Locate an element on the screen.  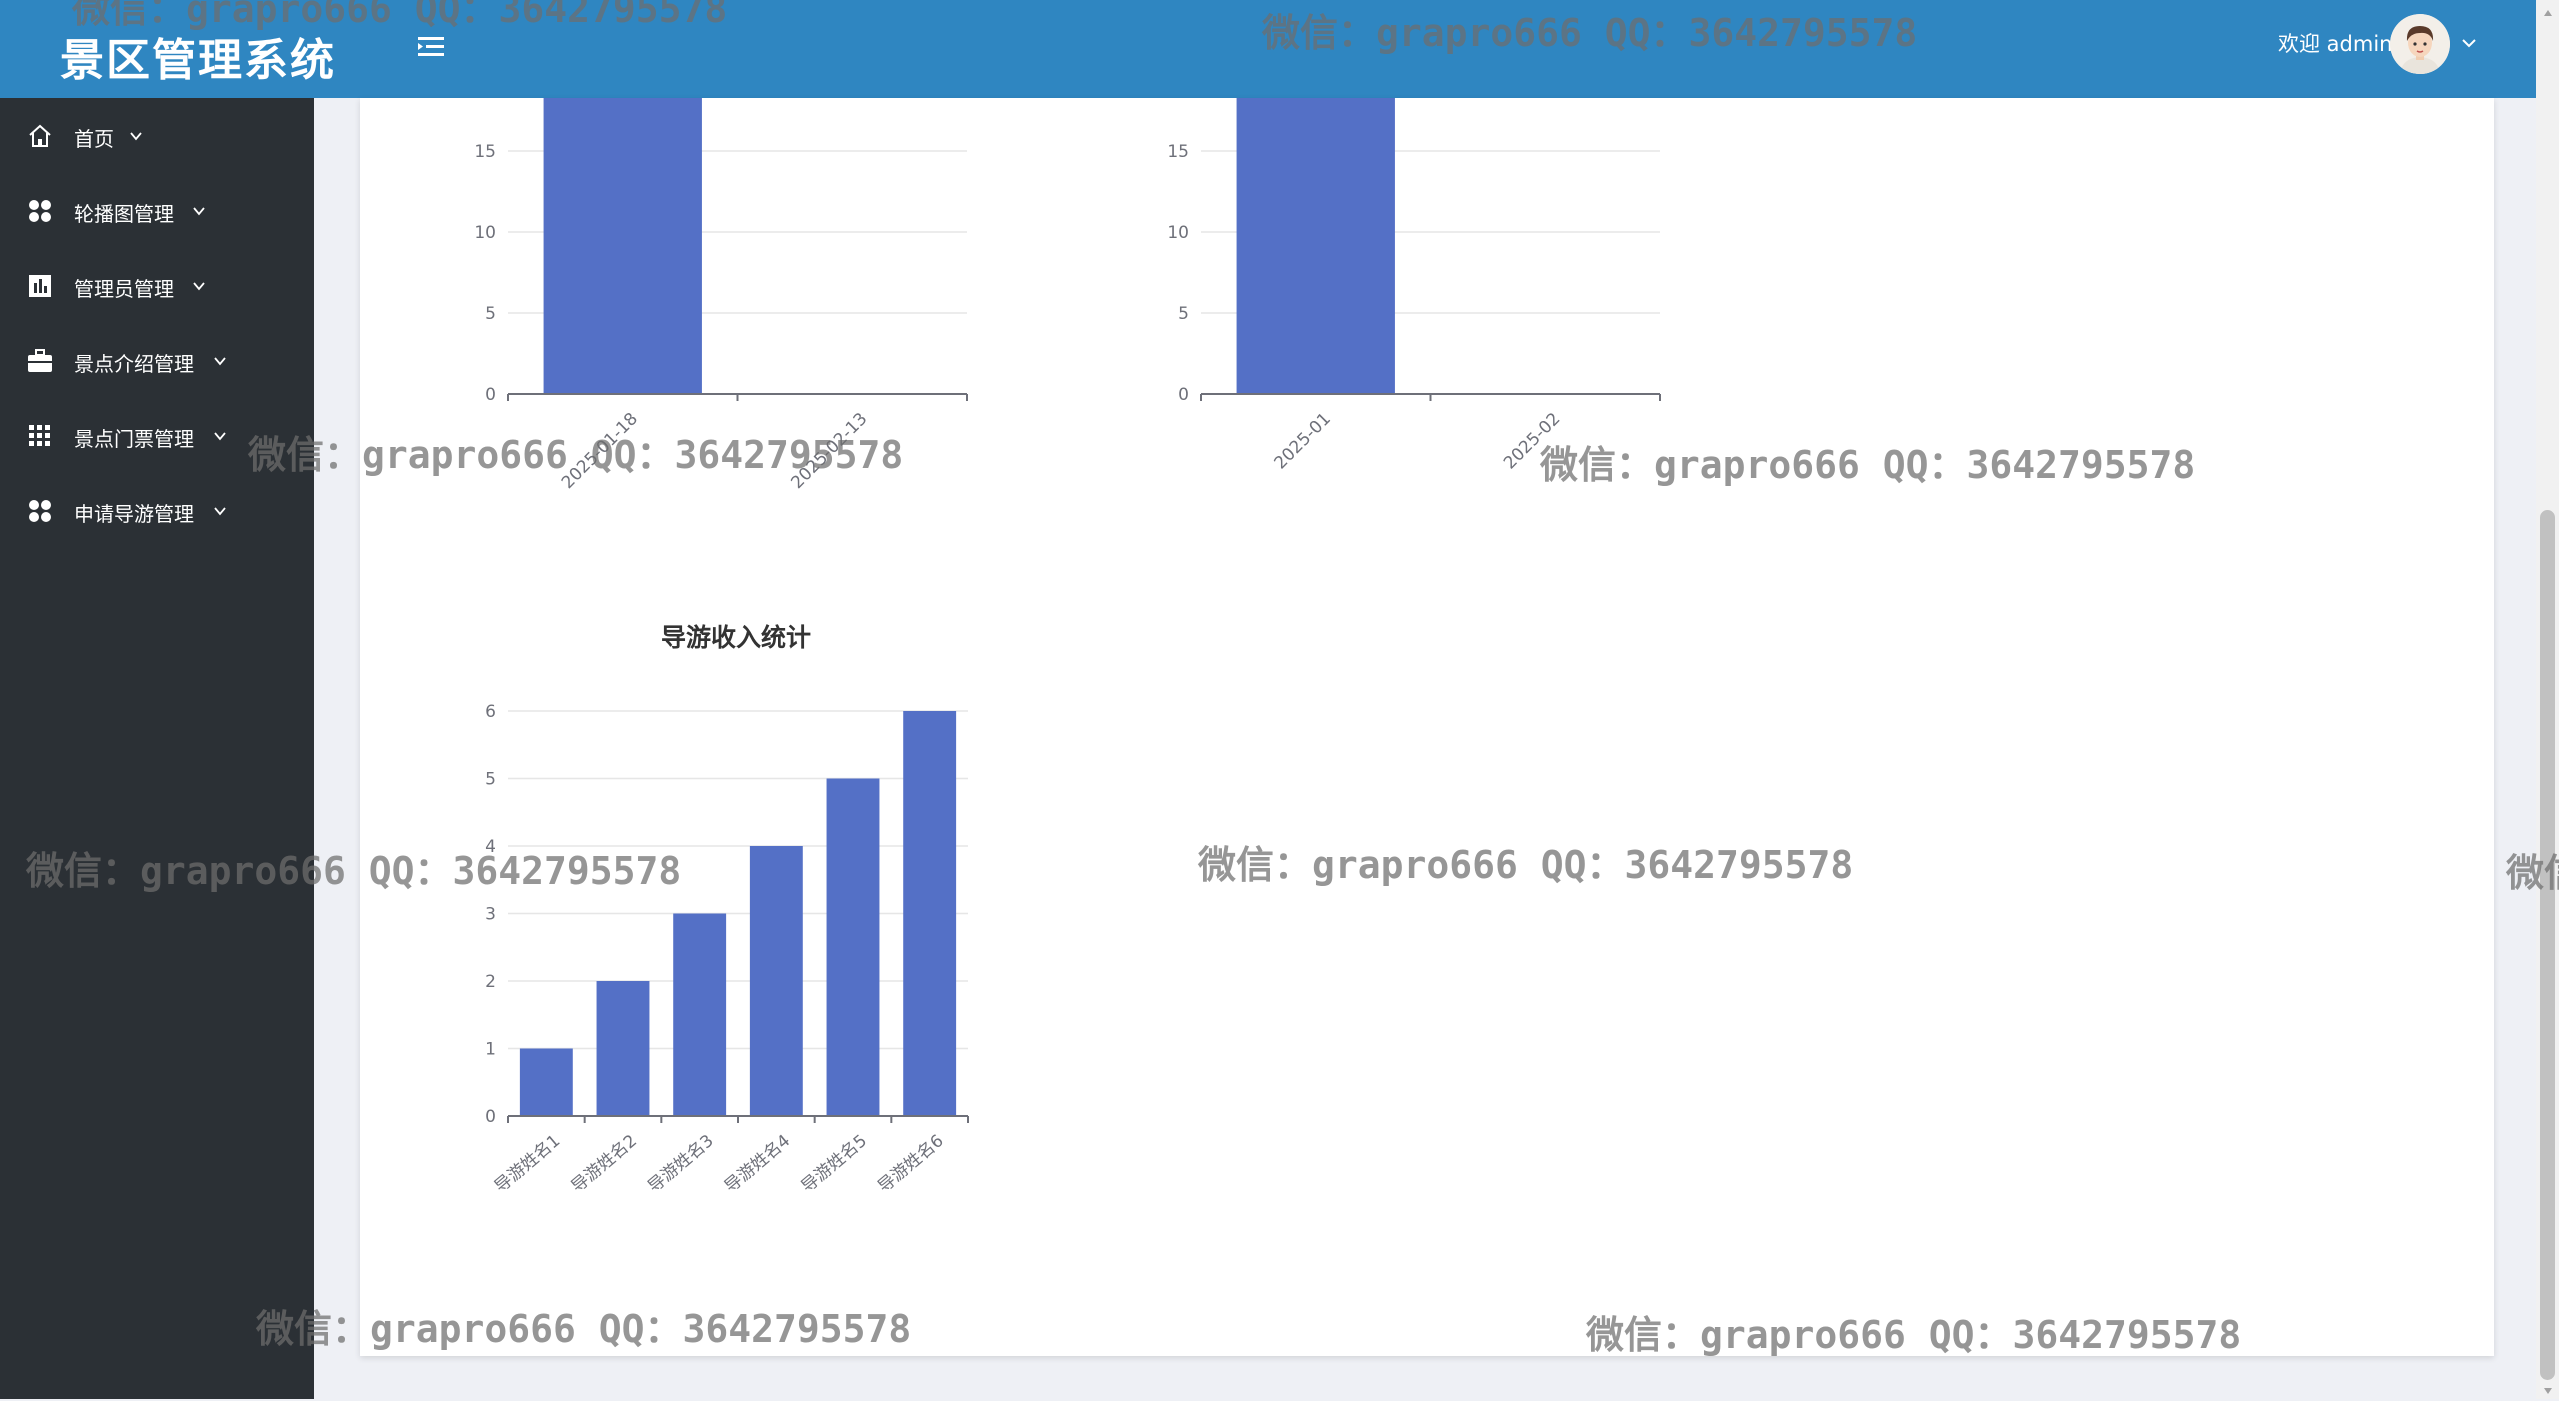
sidebar-item-label: 景点介绍管理 is located at coordinates (134, 364).